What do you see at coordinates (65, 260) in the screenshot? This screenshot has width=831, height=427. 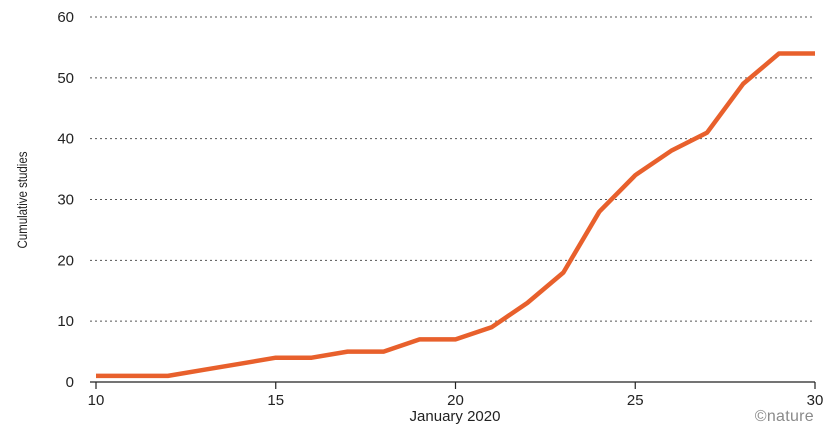 I see `y-tick-label: 20` at bounding box center [65, 260].